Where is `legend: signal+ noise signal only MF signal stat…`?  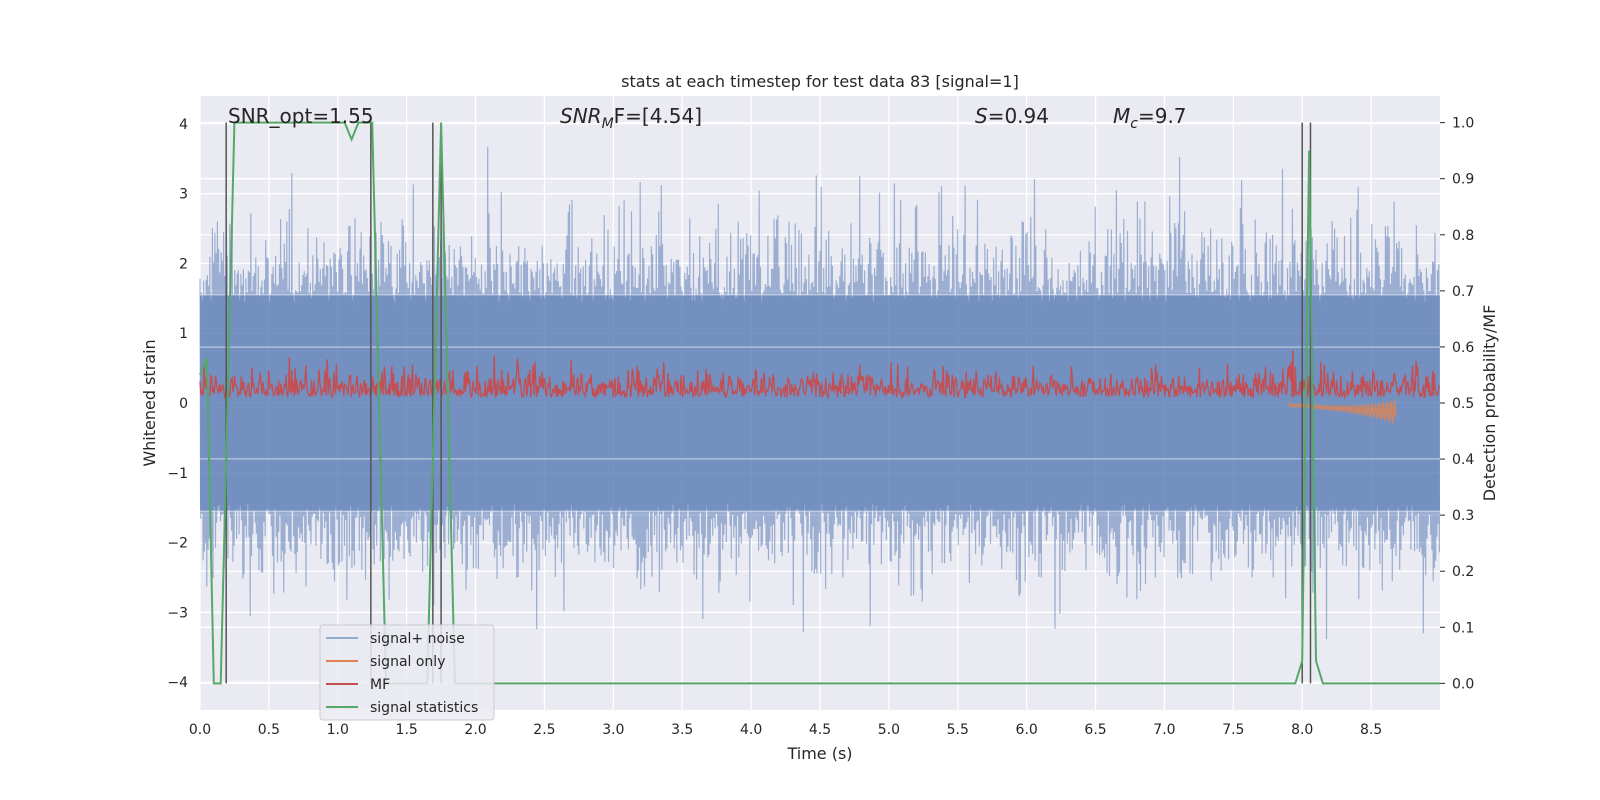
legend: signal+ noise signal only MF signal stat… is located at coordinates (407, 672).